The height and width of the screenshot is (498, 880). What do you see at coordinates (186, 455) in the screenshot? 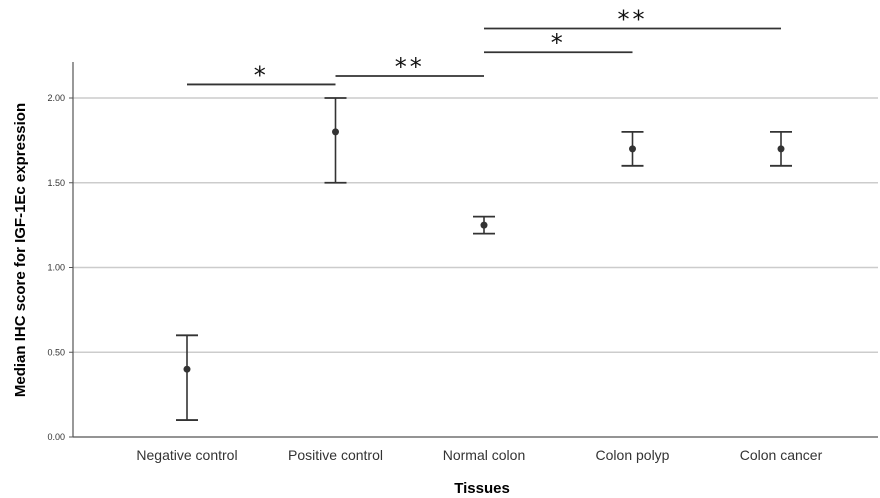
I see `x-category-label: Negative control` at bounding box center [186, 455].